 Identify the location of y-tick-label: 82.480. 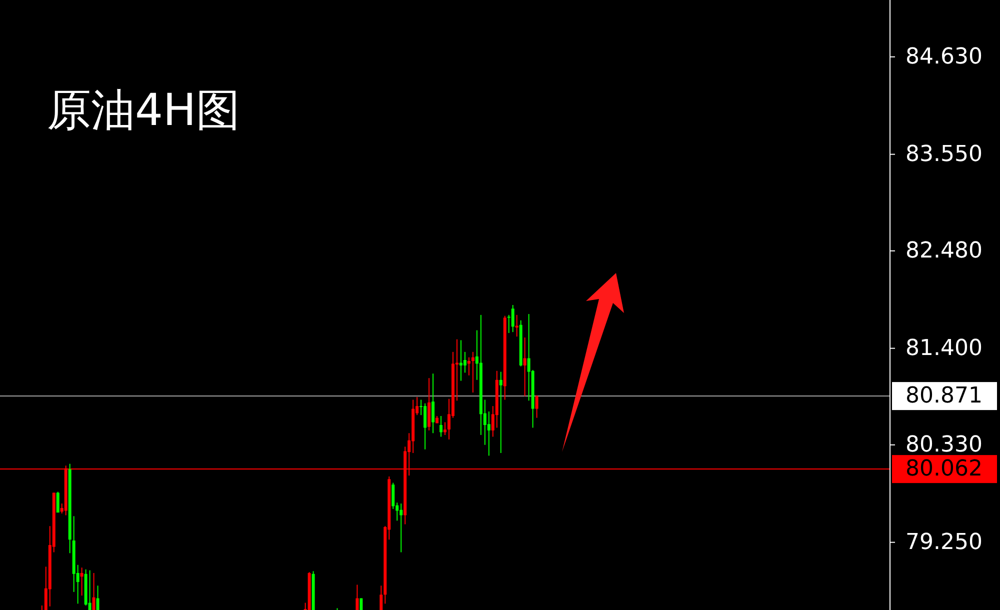
(944, 251).